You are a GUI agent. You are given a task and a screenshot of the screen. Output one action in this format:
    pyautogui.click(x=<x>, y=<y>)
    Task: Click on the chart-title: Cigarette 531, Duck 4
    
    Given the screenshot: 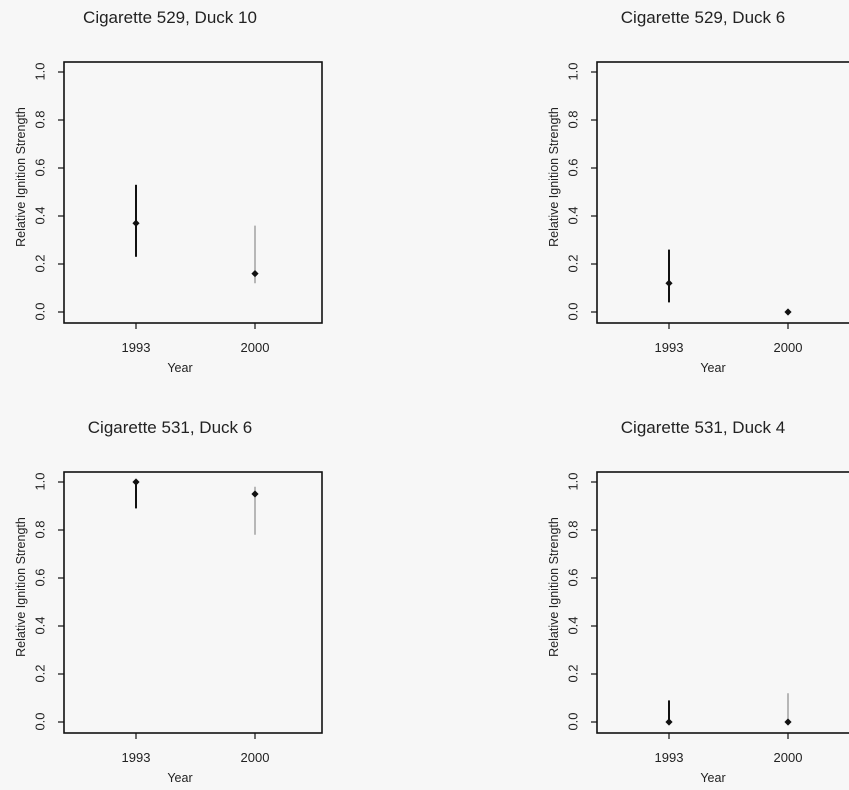 What is the action you would take?
    pyautogui.click(x=703, y=427)
    